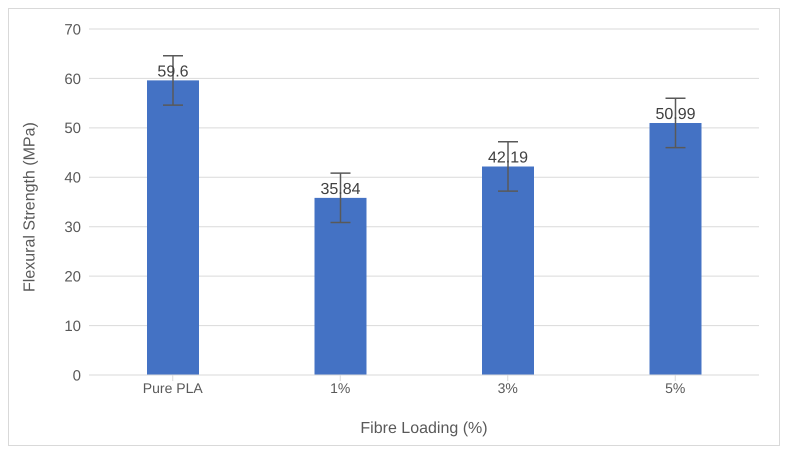  I want to click on y-tick-label: 50, so click(72, 129).